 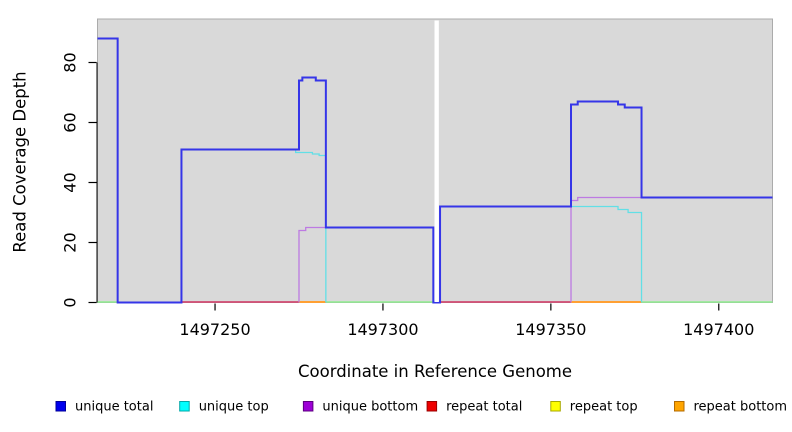 I want to click on x-tick-label: 1497300, so click(x=382, y=329).